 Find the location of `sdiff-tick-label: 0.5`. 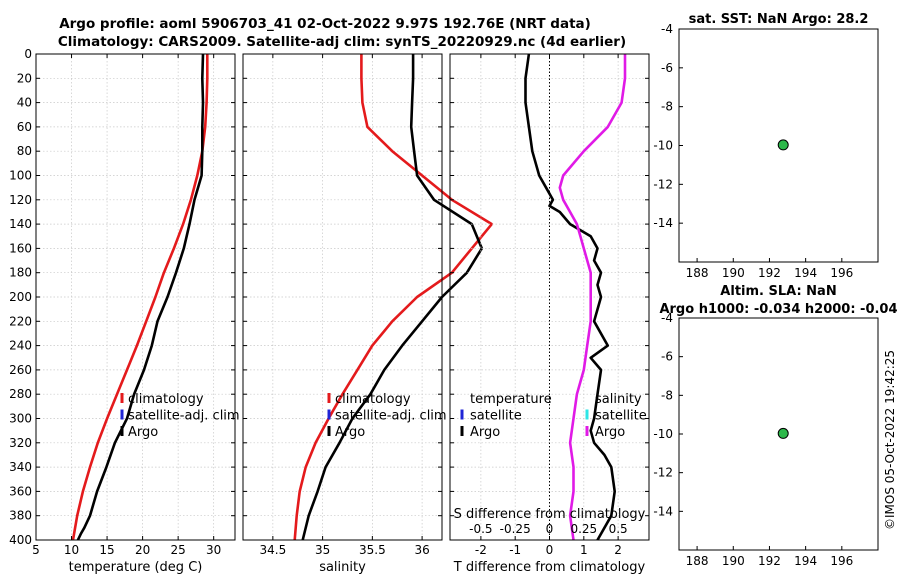

sdiff-tick-label: 0.5 is located at coordinates (618, 529).